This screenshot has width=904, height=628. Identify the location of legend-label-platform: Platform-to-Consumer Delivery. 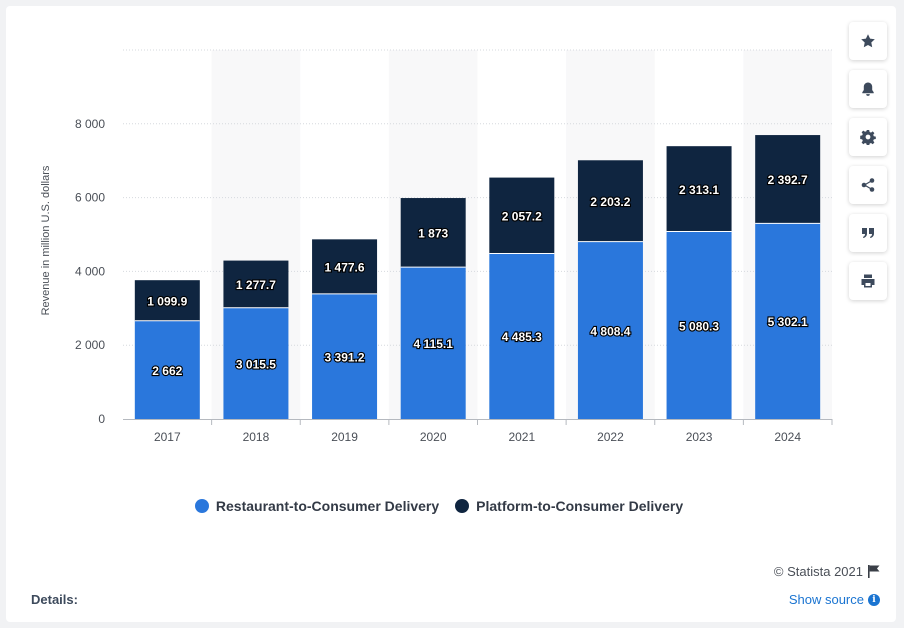
(580, 506).